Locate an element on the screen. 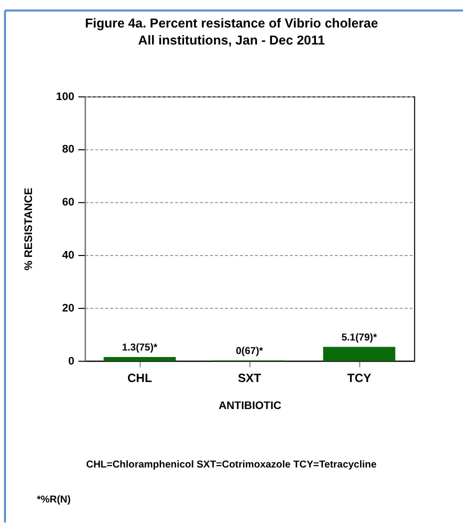 The height and width of the screenshot is (523, 464). text: *%R(N) is located at coordinates (53, 500).